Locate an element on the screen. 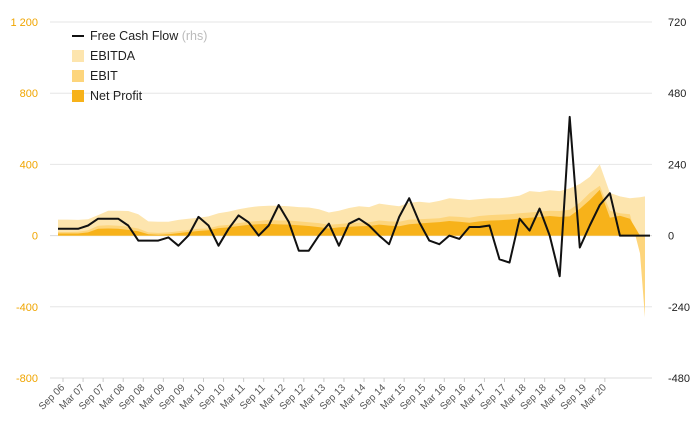  legend-swatch-ebit is located at coordinates (78, 76).